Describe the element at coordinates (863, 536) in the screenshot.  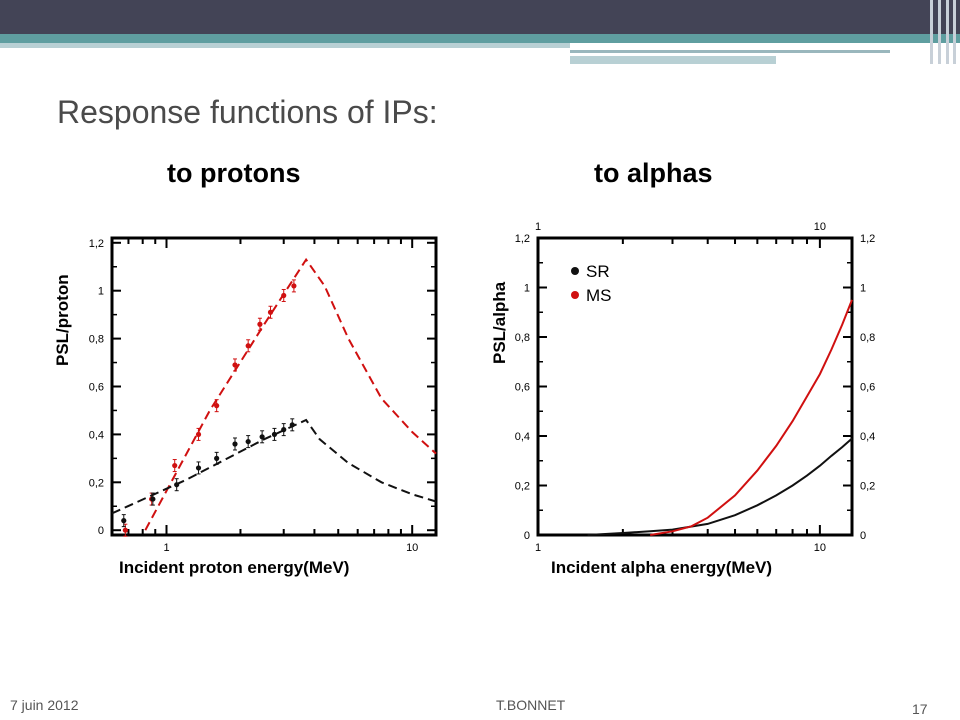
I see `y-tick-label-right: 0` at that location.